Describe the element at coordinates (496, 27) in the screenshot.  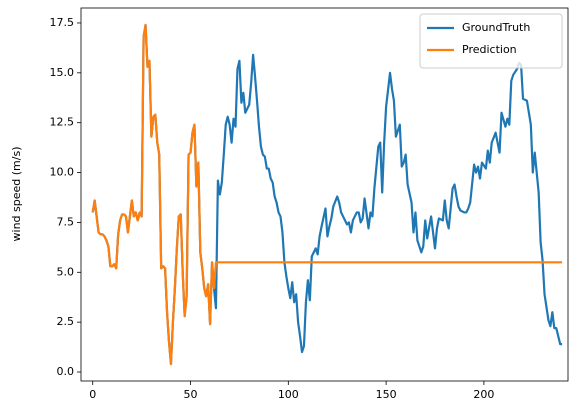
I see `legend-label: GroundTruth` at that location.